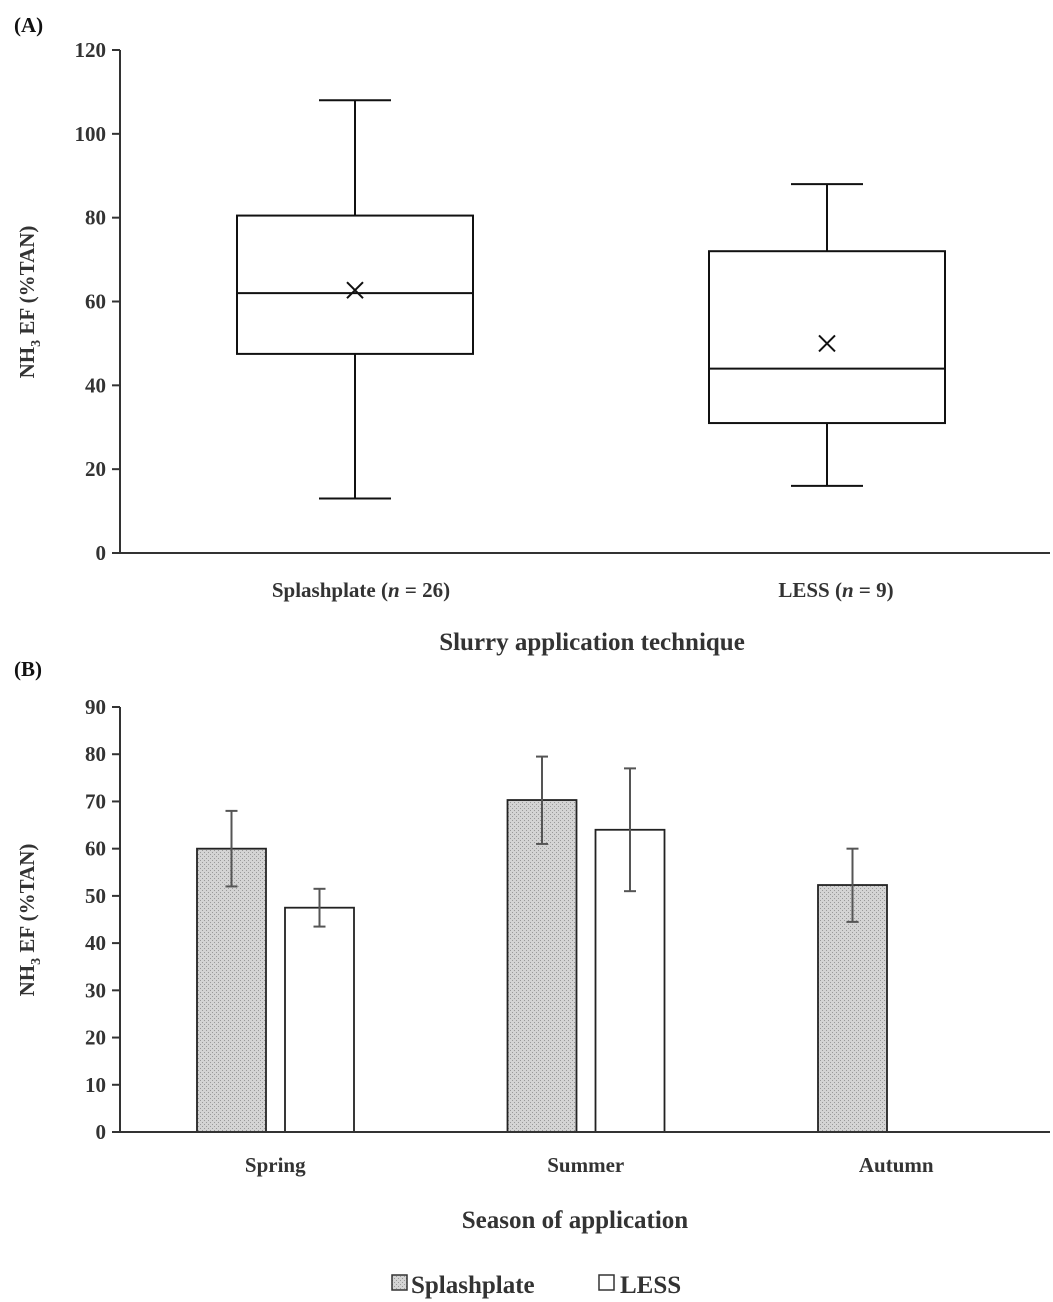  What do you see at coordinates (275, 1165) in the screenshot?
I see `category-label: Spring` at bounding box center [275, 1165].